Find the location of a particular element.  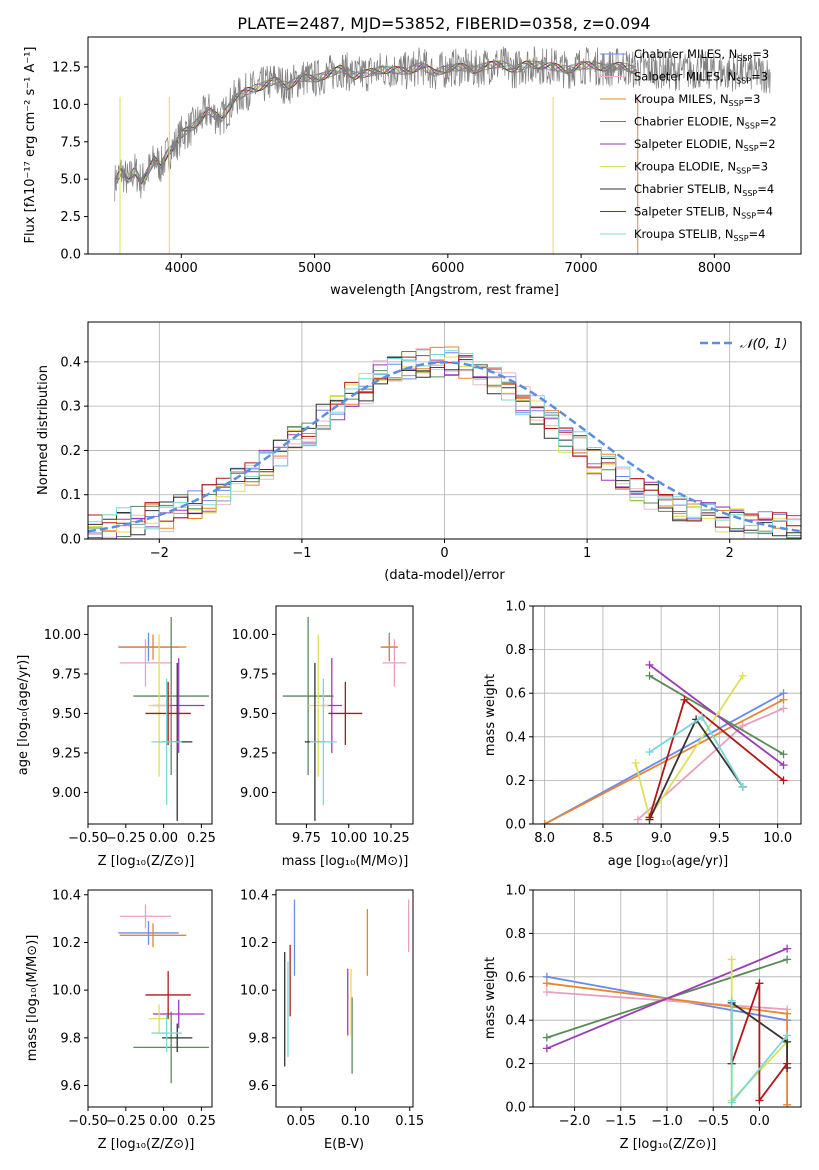

legend-label: Salpeter STELIB, NSSP=4 is located at coordinates (703, 213).